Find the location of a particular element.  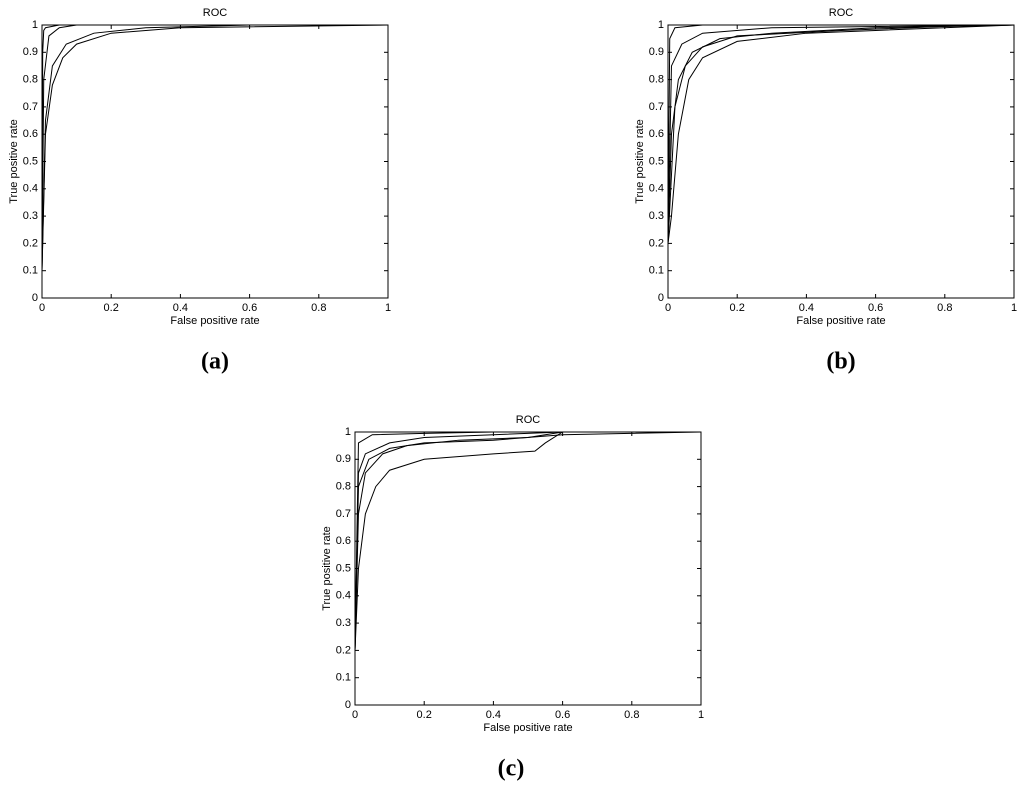

panel-label: (a) is located at coordinates (215, 362).